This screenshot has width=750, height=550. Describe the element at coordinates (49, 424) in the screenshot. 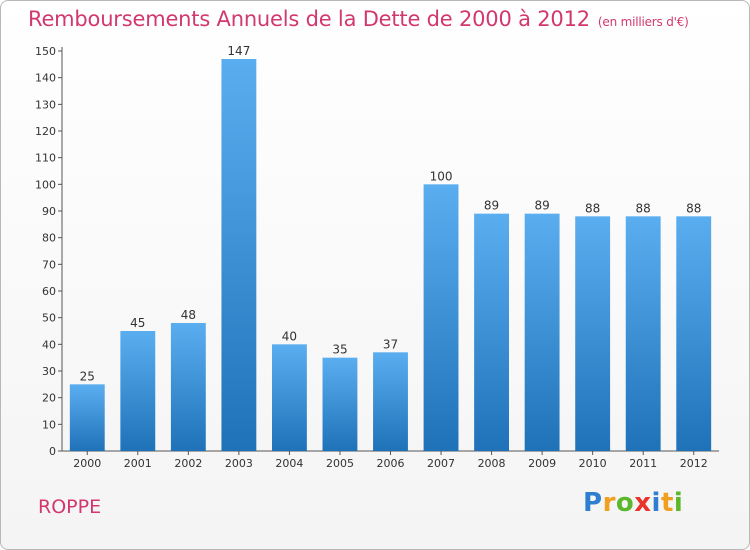

I see `y-tick-label: 10` at that location.